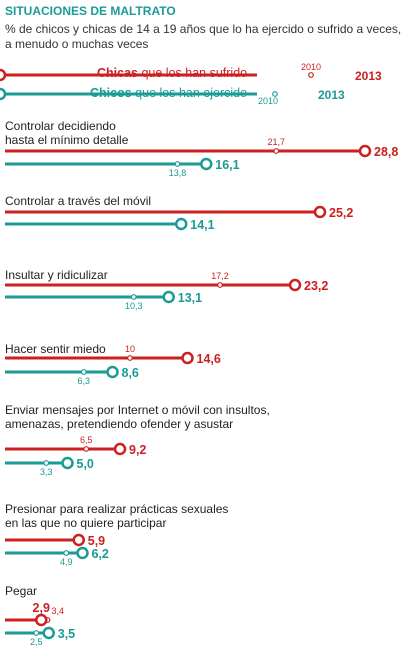 Image resolution: width=414 pixels, height=659 pixels. What do you see at coordinates (86, 440) in the screenshot?
I see `value-label-girls-2010-4: 6,5` at bounding box center [86, 440].